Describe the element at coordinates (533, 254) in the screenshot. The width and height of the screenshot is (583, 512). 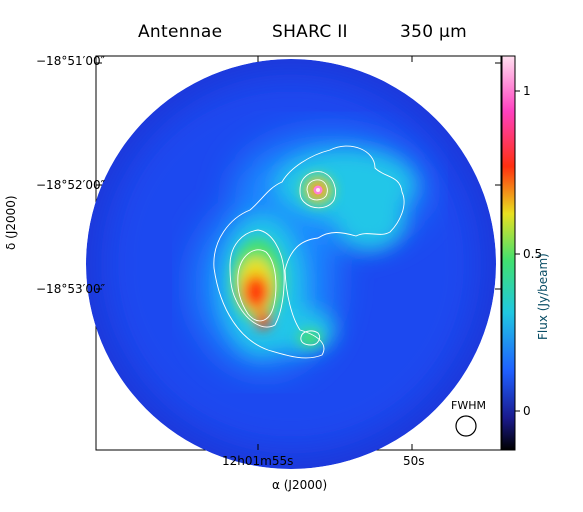
I see `colorbar-tick-label: 0.5` at that location.